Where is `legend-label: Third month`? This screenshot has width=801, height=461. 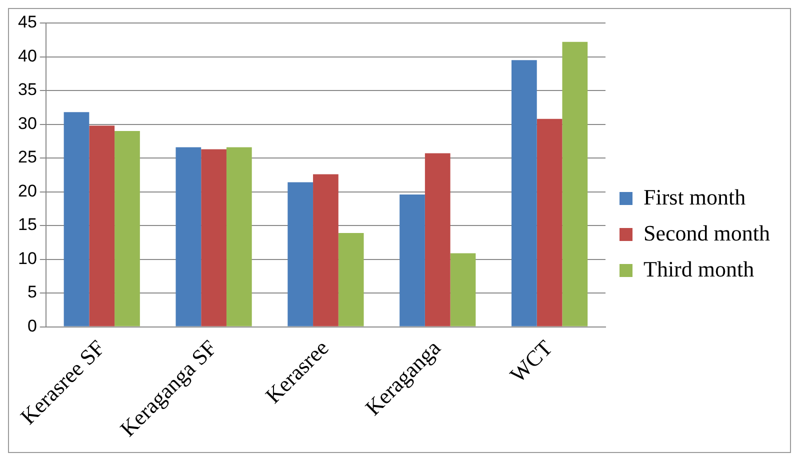 legend-label: Third month is located at coordinates (699, 269).